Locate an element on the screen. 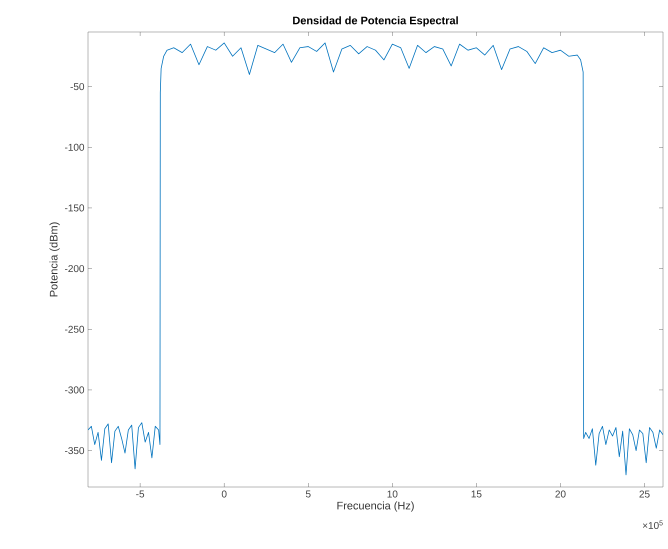 Image resolution: width=668 pixels, height=549 pixels. y-tick-label: -50 is located at coordinates (77, 86).